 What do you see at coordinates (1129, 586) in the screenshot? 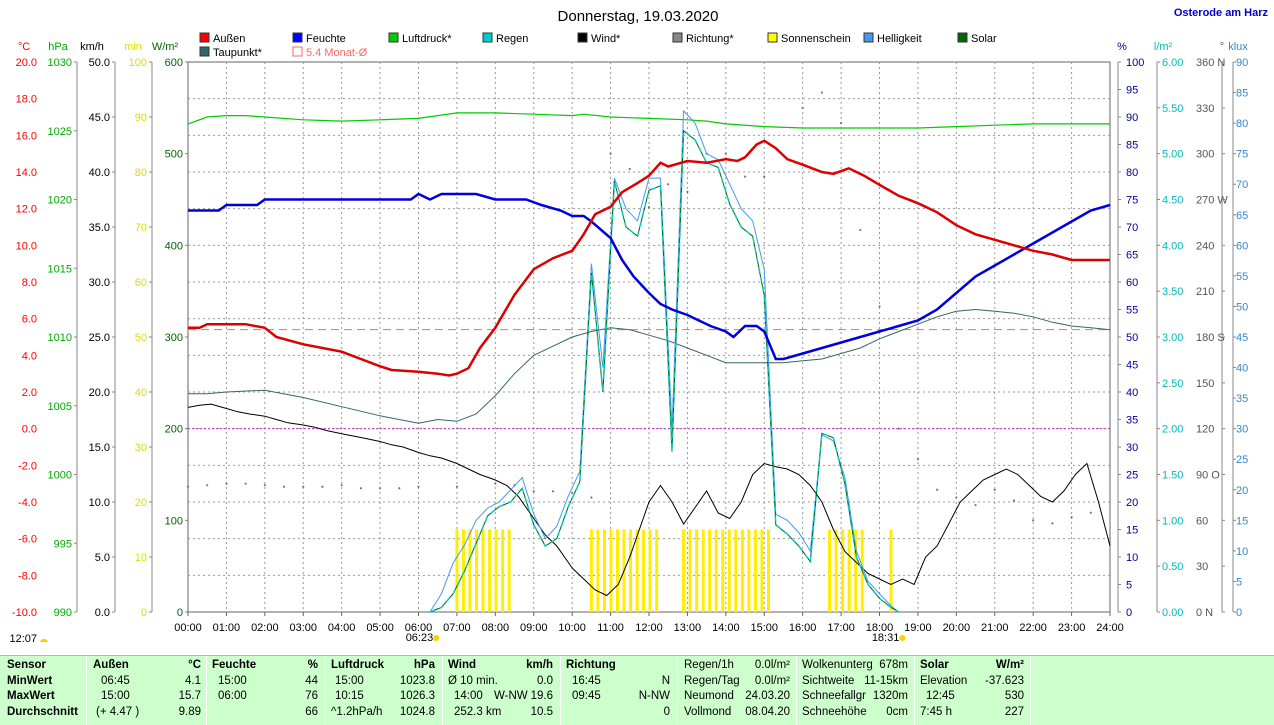
I see `axis-tick-label-humidity: 5` at bounding box center [1129, 586].